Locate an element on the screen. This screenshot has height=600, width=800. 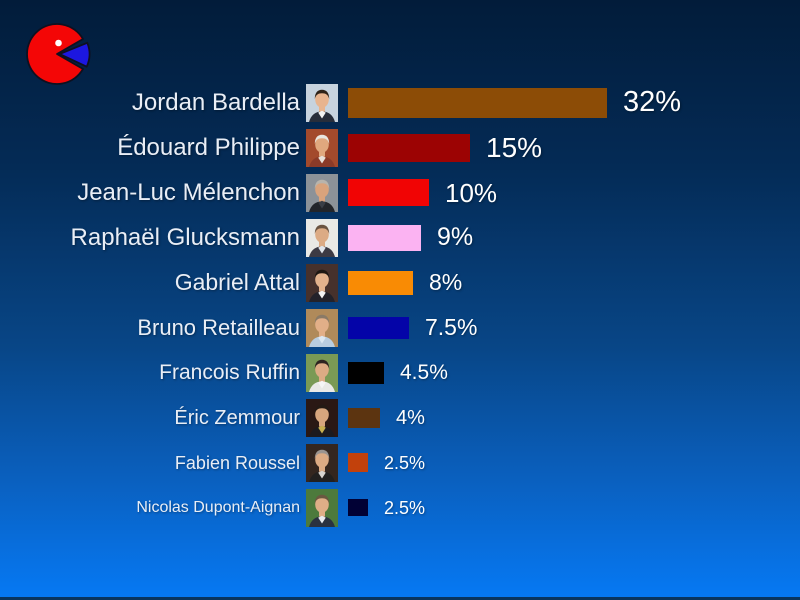
result-value: 4.5% is located at coordinates (424, 372).